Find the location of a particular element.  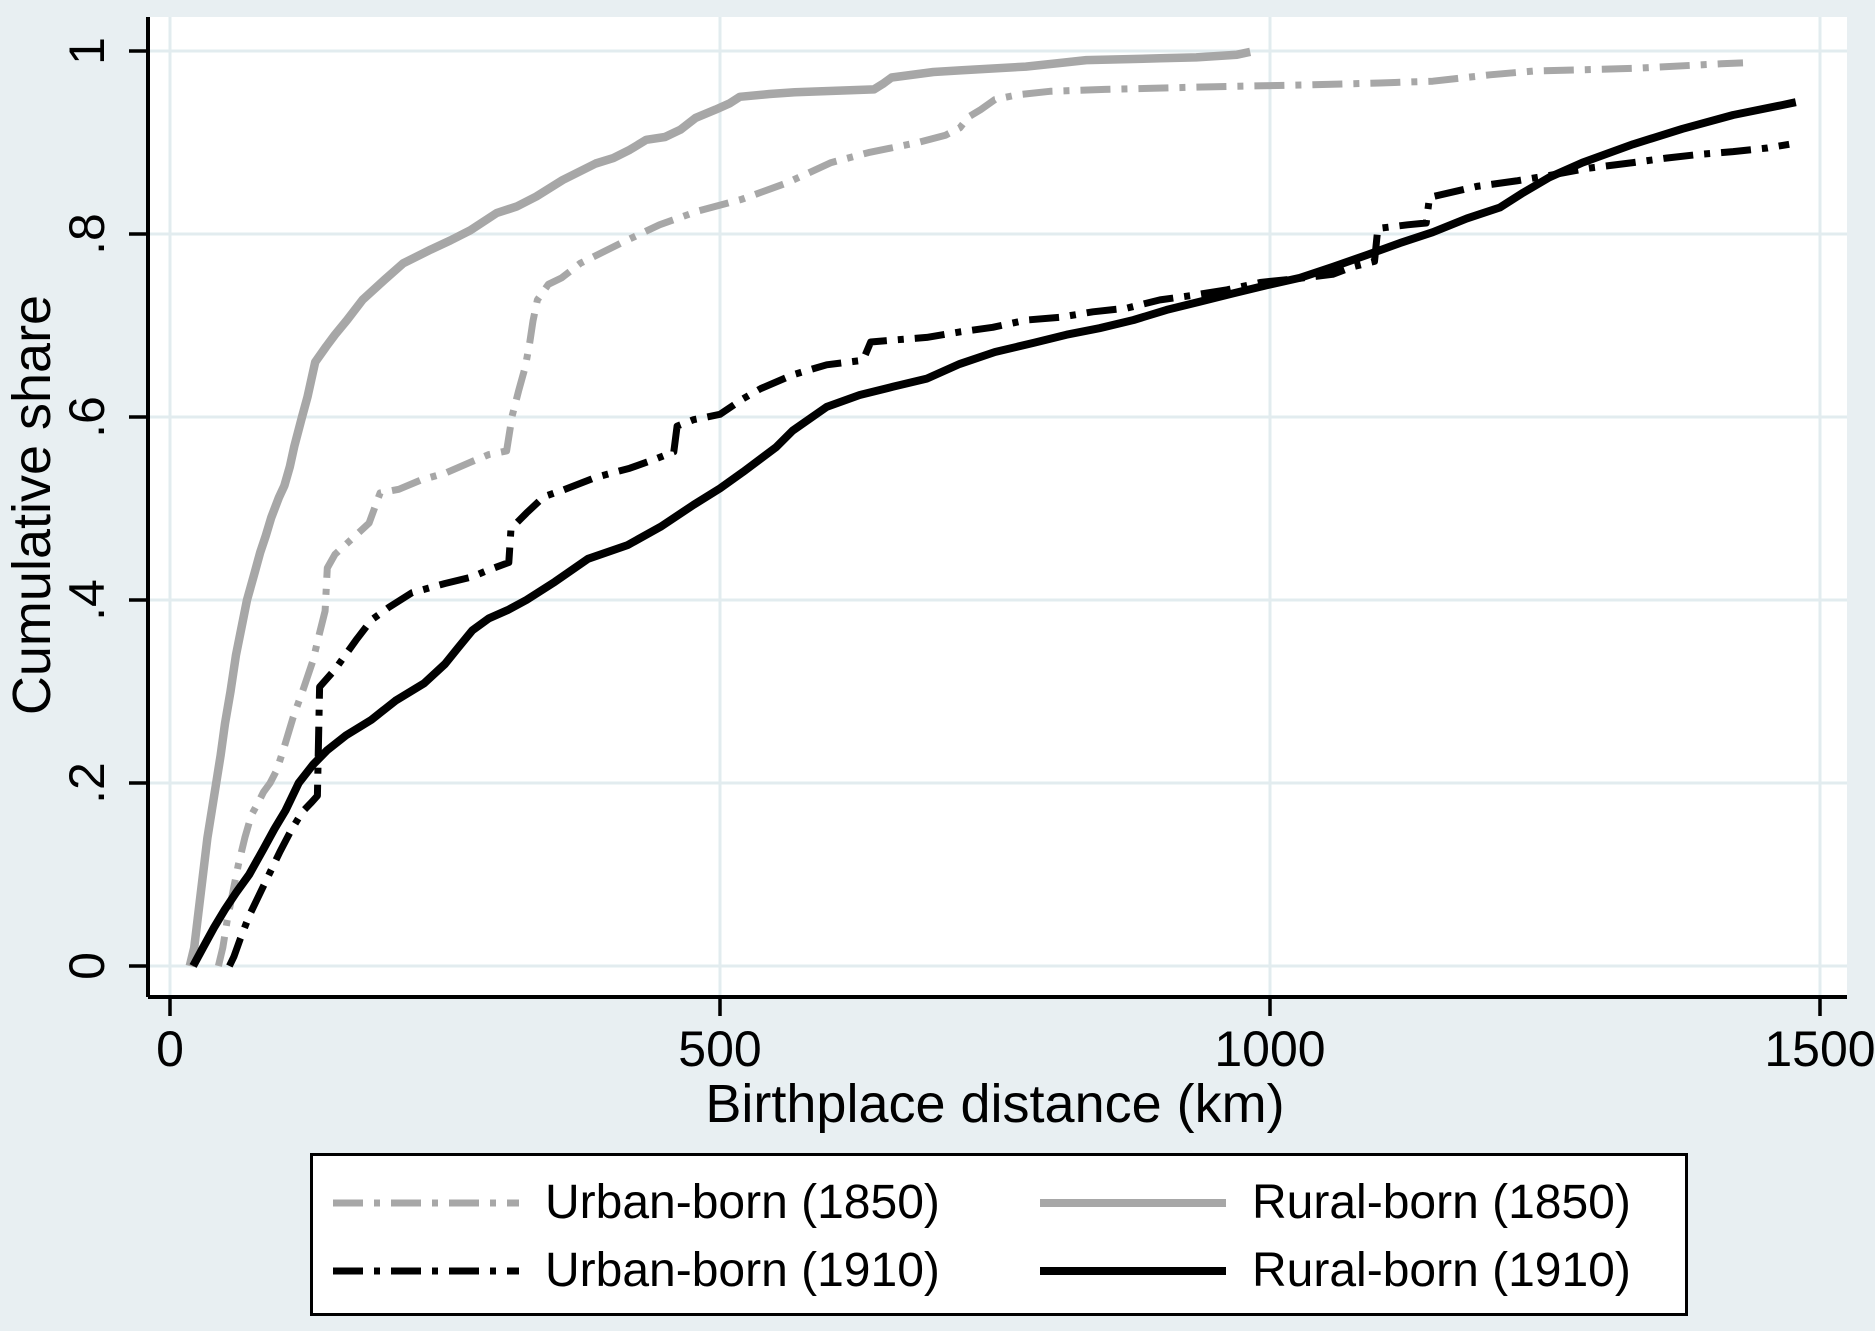

urban-1850-line-swatch is located at coordinates (426, 1203).